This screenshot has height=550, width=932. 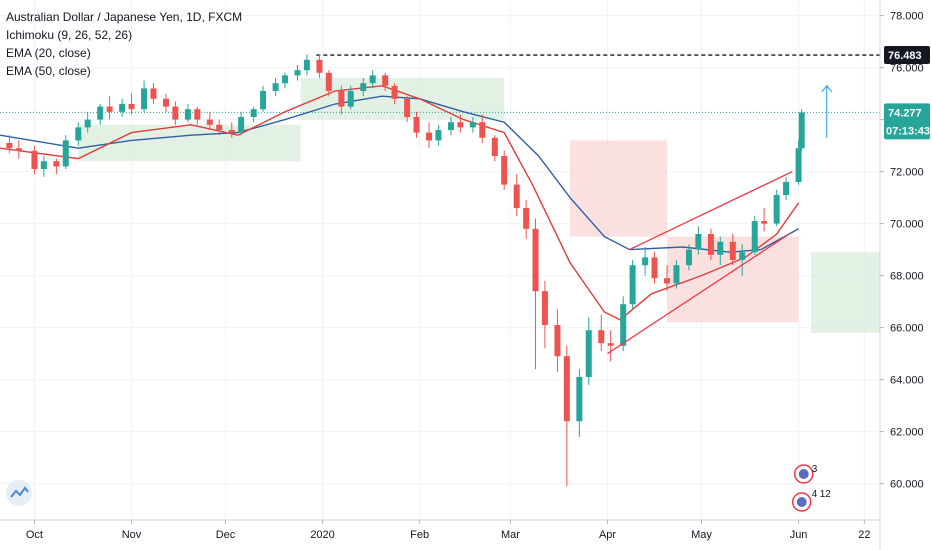 I want to click on event-count-top: 3, so click(x=815, y=469).